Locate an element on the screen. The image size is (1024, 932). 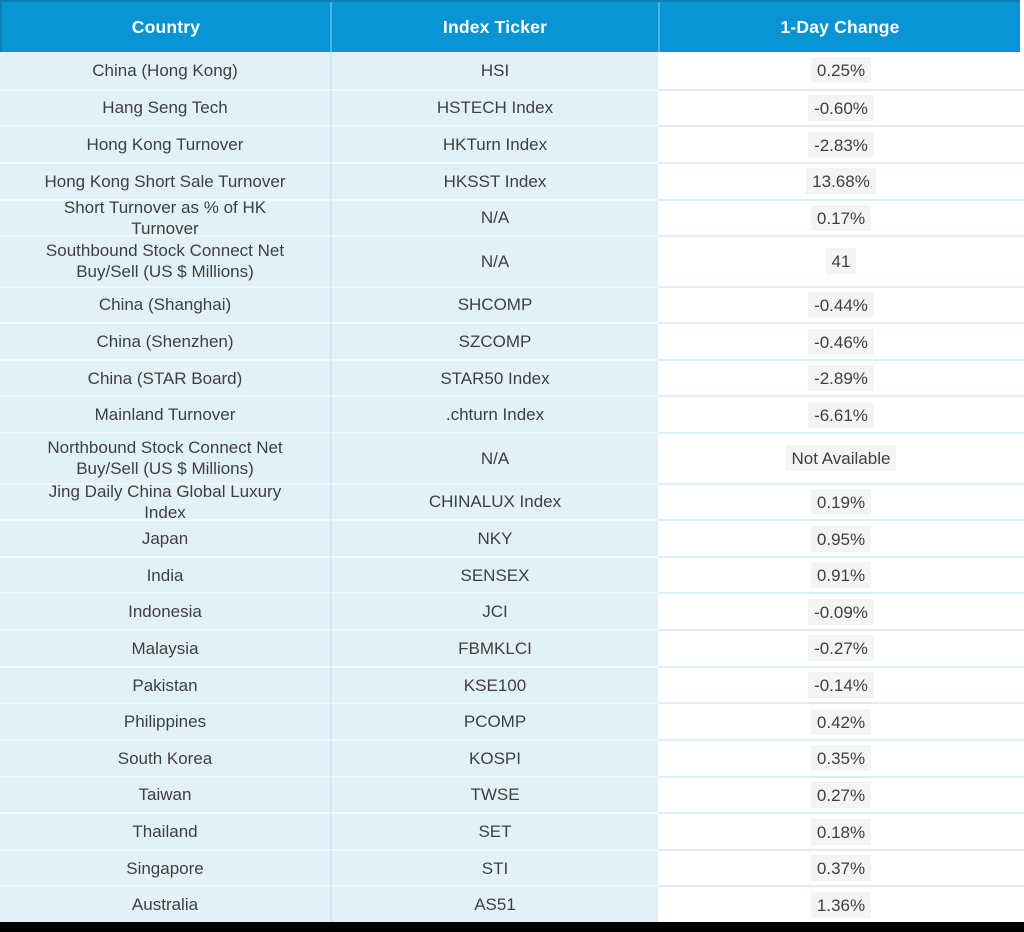
ticker-label: JCI is located at coordinates (495, 612).